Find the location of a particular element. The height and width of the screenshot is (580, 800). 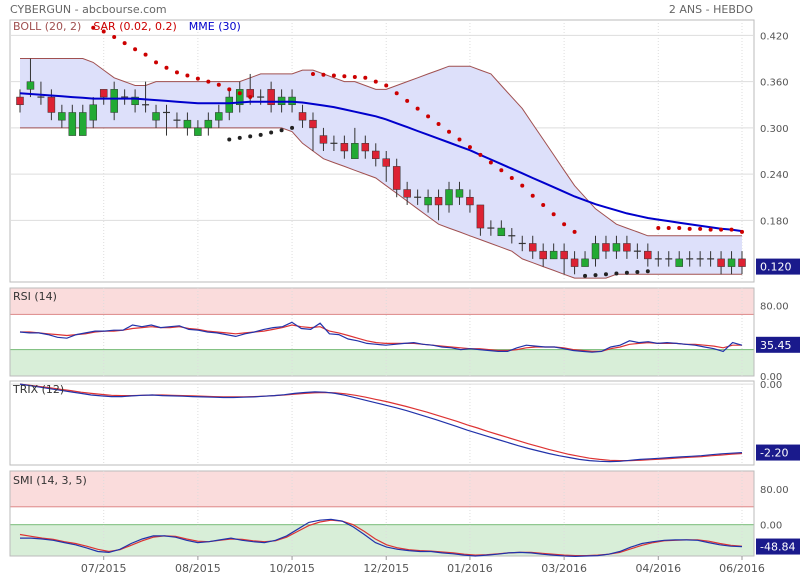

x-axis-label-1: 08/2015 is located at coordinates (198, 568).